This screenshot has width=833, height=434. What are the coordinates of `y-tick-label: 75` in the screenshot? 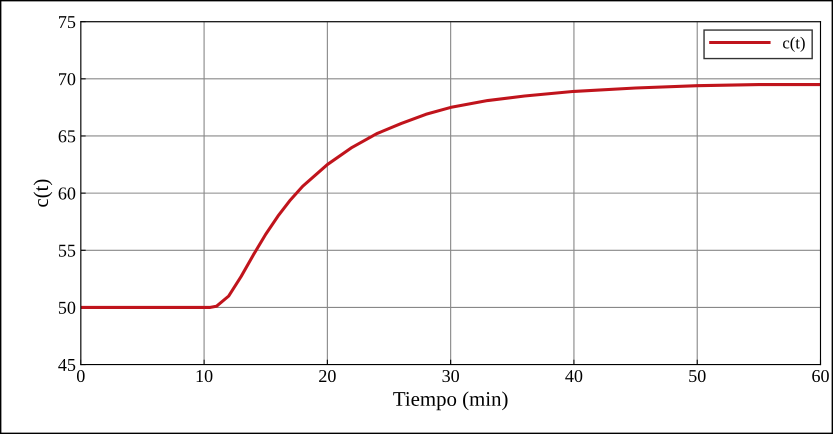 It's located at (67, 22).